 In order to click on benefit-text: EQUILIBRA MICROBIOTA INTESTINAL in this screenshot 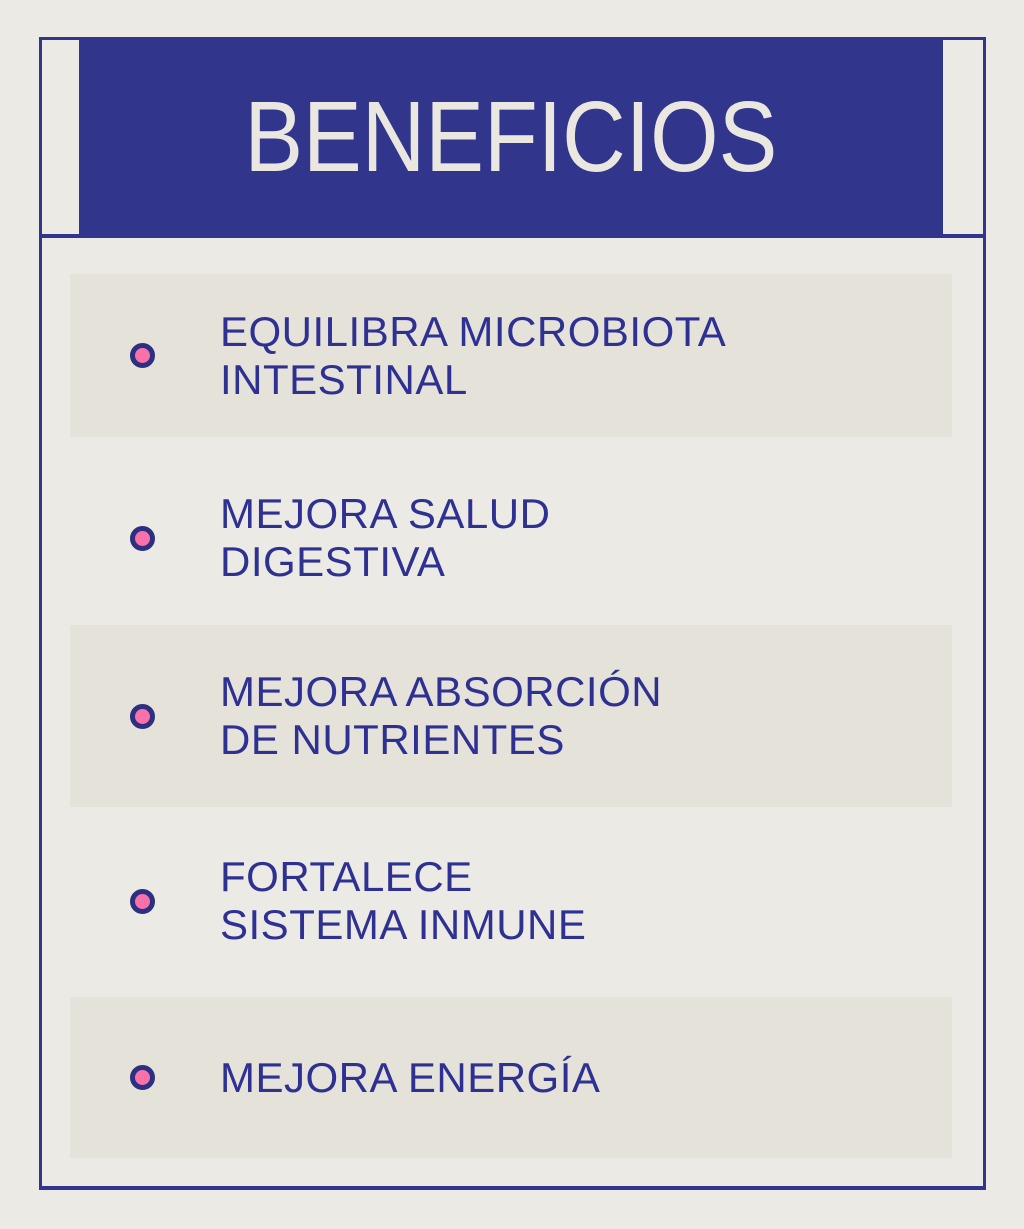, I will do `click(473, 356)`.